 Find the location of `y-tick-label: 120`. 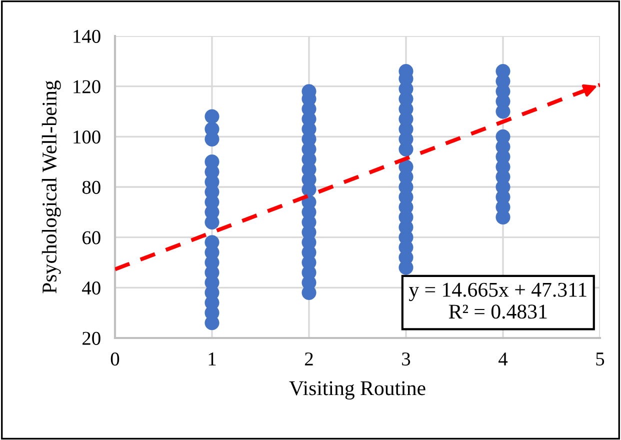

y-tick-label: 120 is located at coordinates (87, 87).